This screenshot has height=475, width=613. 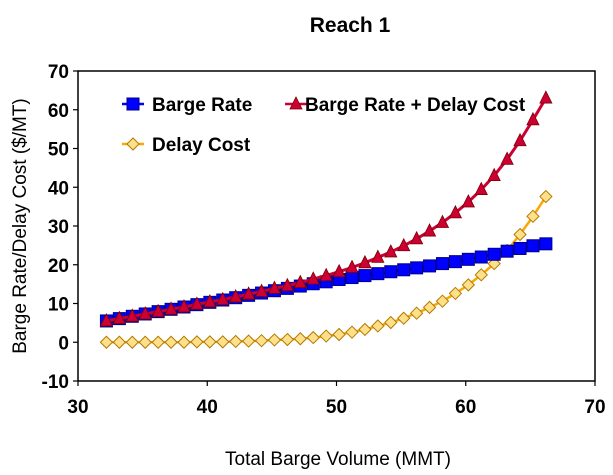 I want to click on x-tick-label: 50, so click(x=336, y=407).